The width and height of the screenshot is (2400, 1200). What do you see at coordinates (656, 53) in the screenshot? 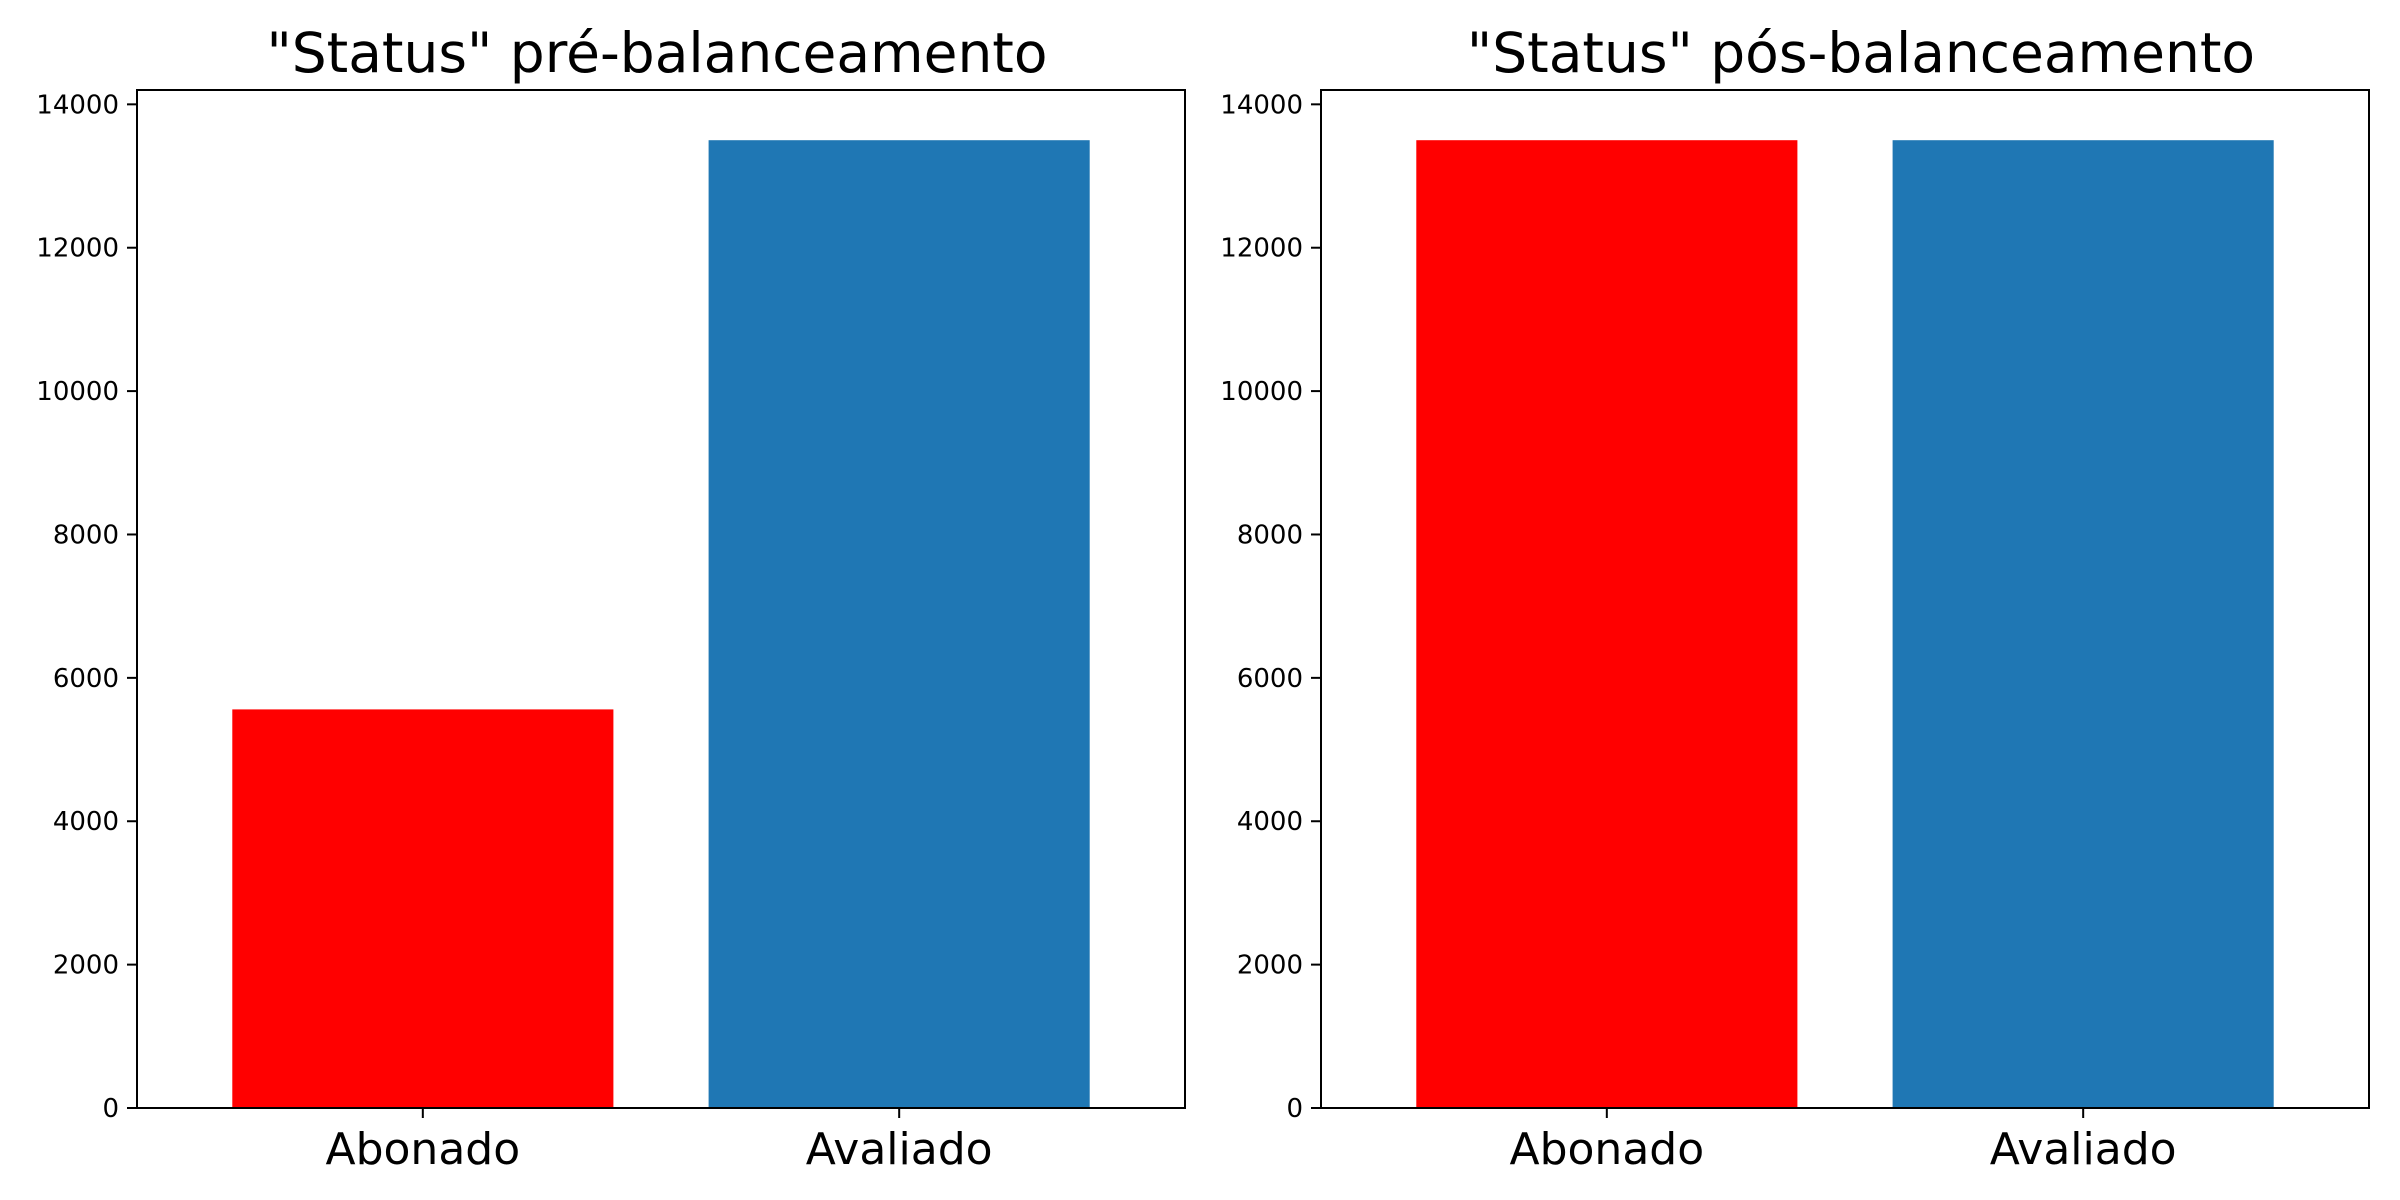
I see `chart-title: "Status" pré-balanceamento` at bounding box center [656, 53].